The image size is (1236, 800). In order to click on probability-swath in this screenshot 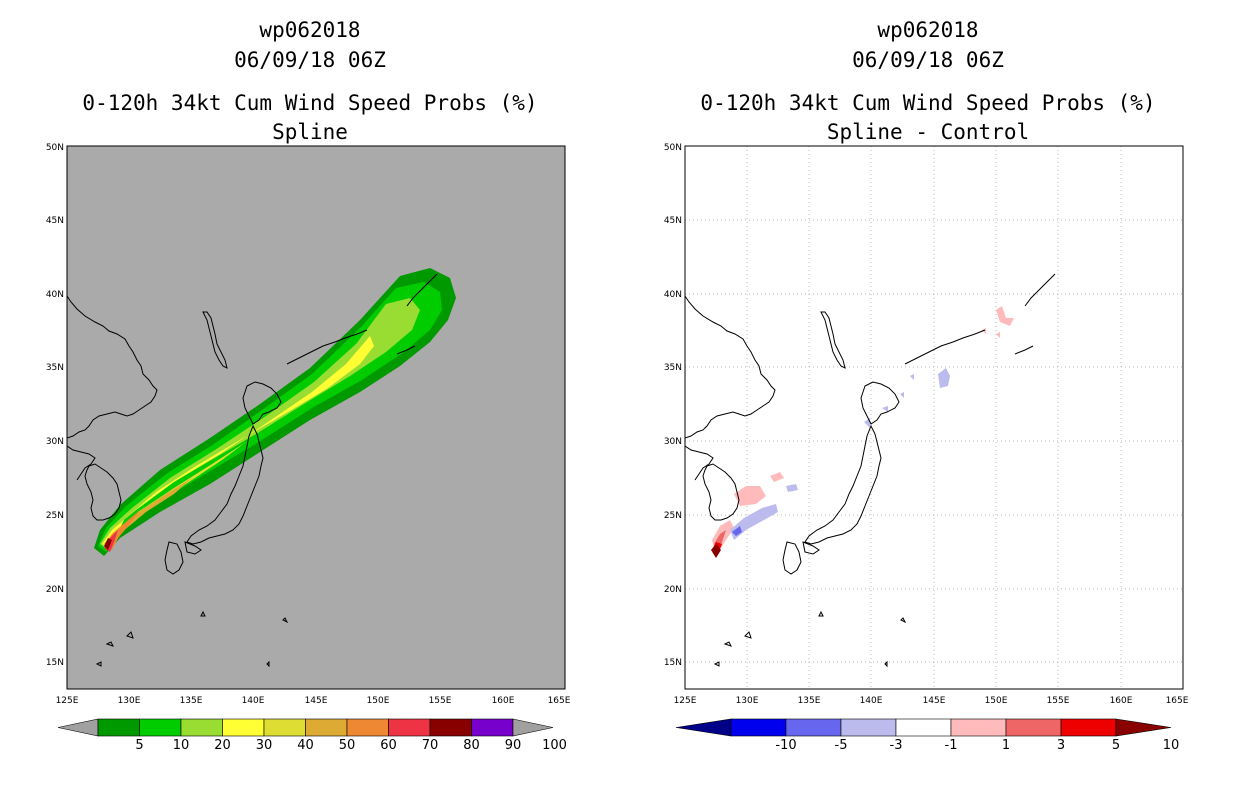, I will do `click(275, 412)`.